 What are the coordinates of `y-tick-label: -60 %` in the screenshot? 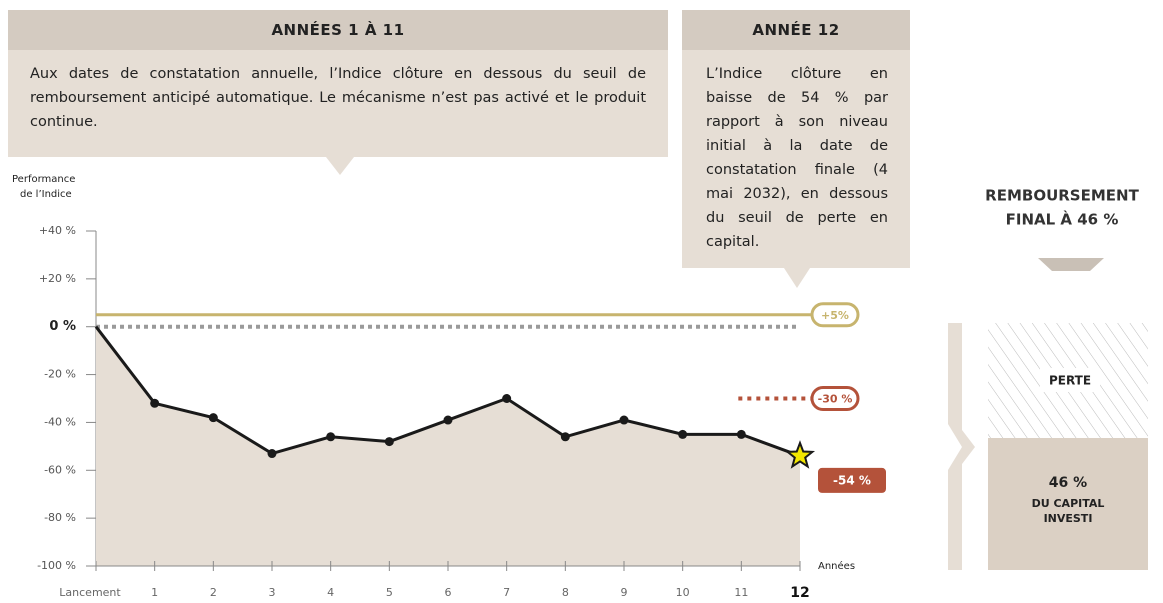 It's located at (60, 469).